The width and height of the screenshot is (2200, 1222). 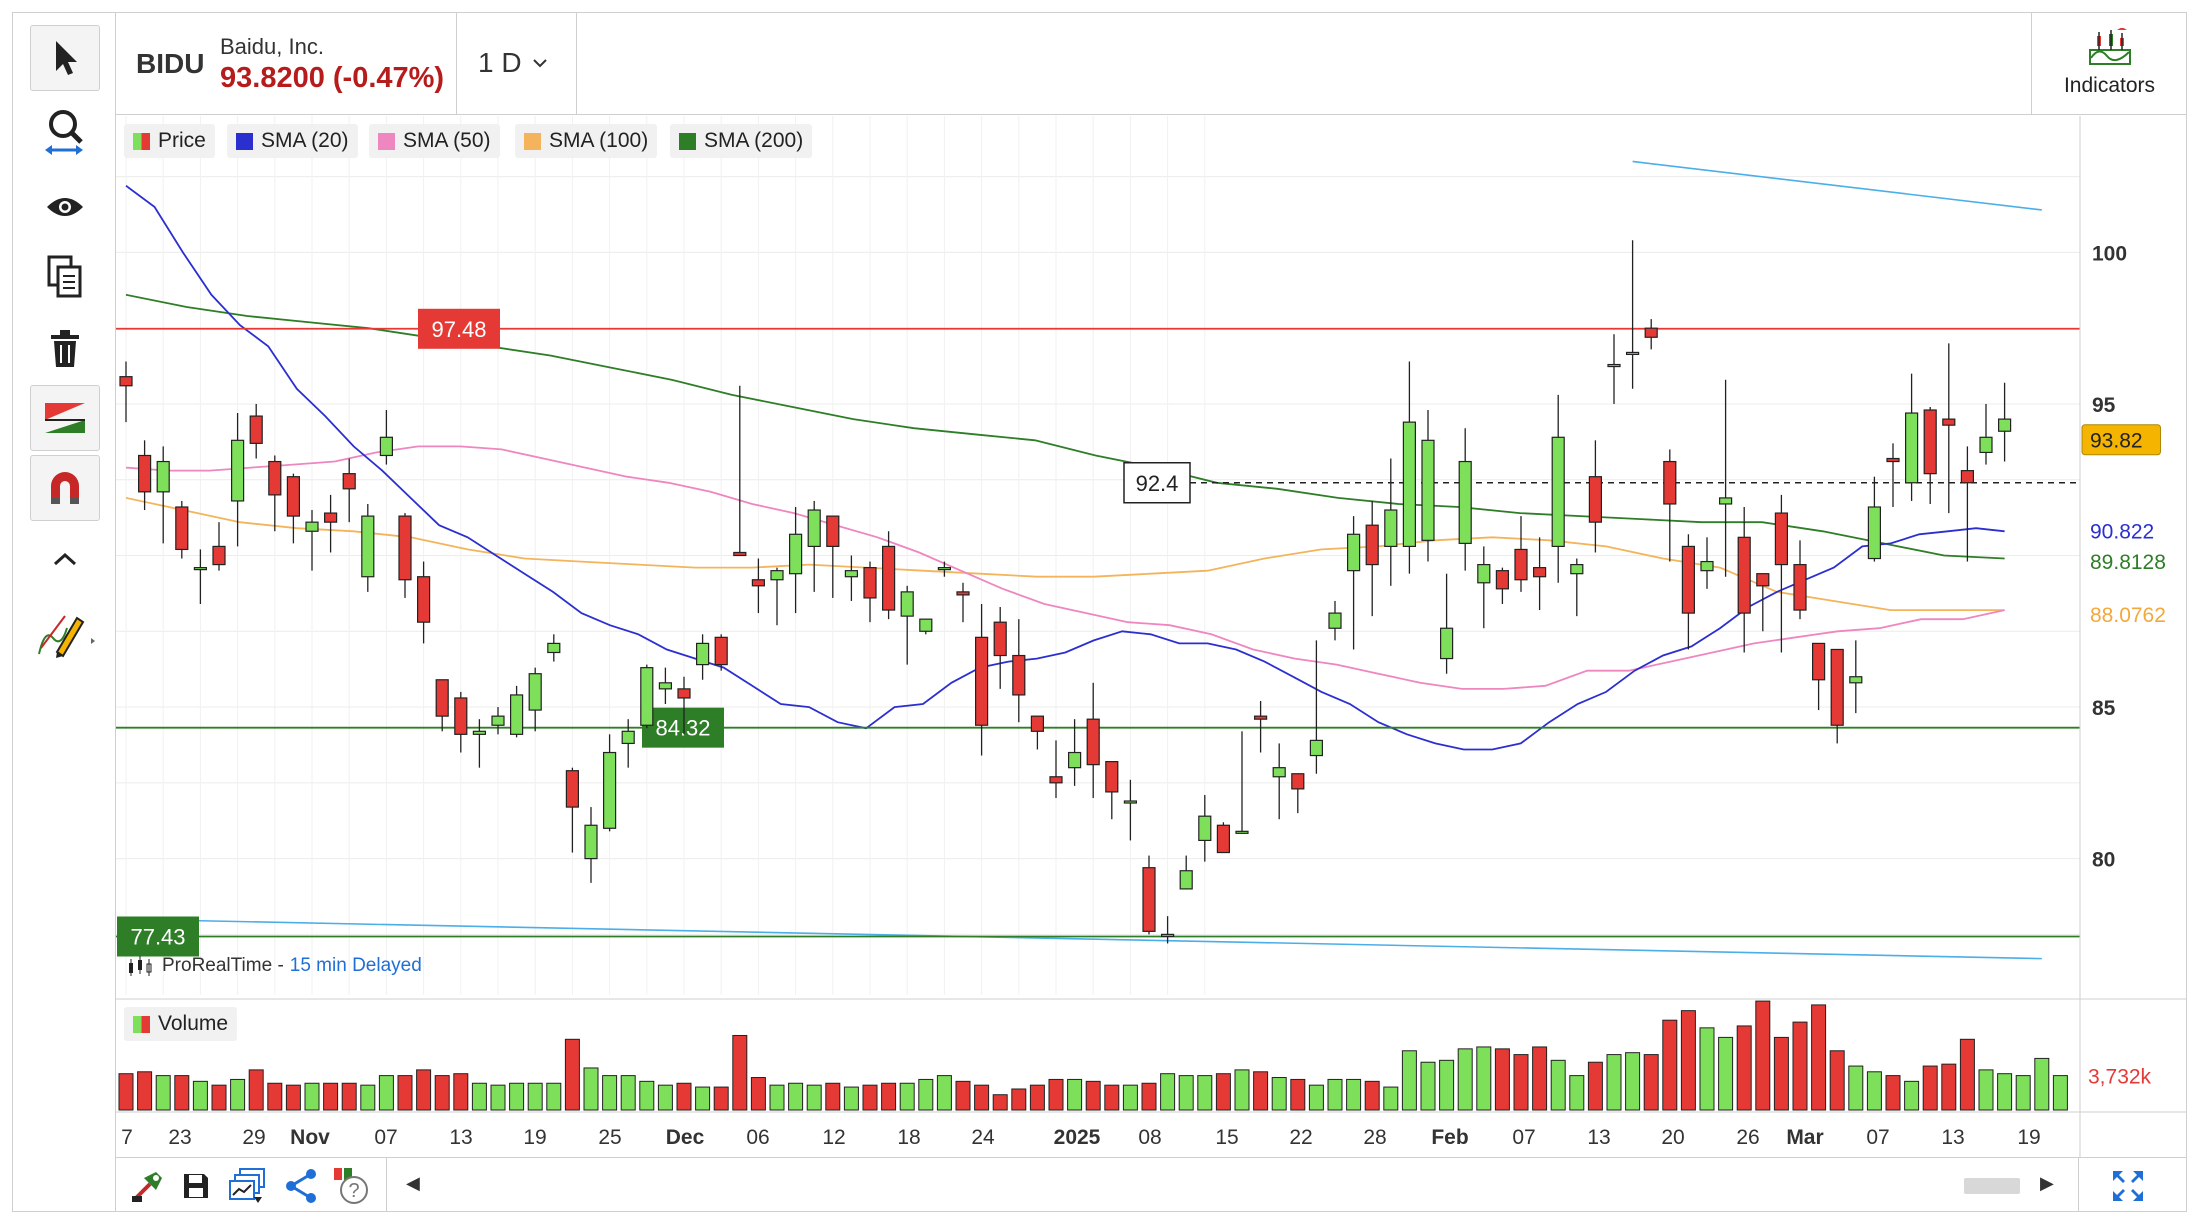 What do you see at coordinates (292, 141) in the screenshot?
I see `legend-item: SMA (20)` at bounding box center [292, 141].